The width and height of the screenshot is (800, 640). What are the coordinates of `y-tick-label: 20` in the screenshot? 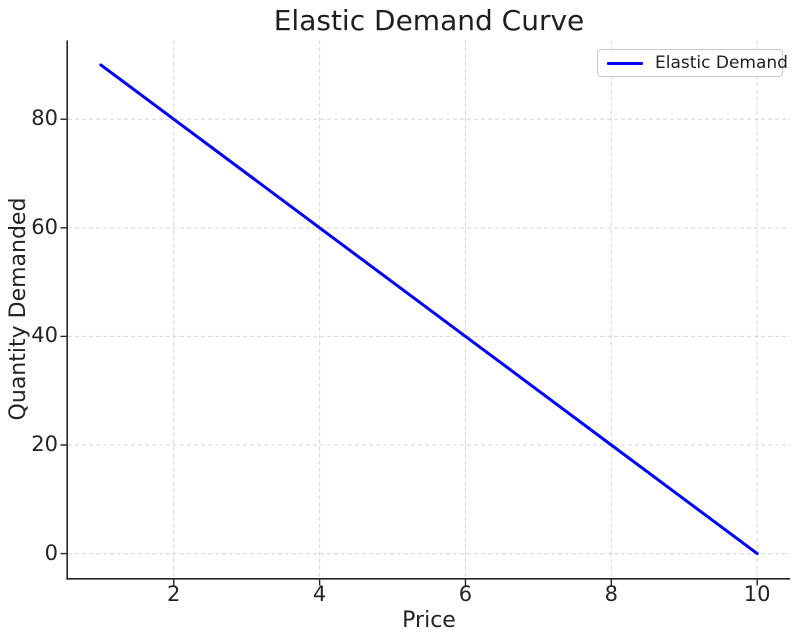 It's located at (44, 443).